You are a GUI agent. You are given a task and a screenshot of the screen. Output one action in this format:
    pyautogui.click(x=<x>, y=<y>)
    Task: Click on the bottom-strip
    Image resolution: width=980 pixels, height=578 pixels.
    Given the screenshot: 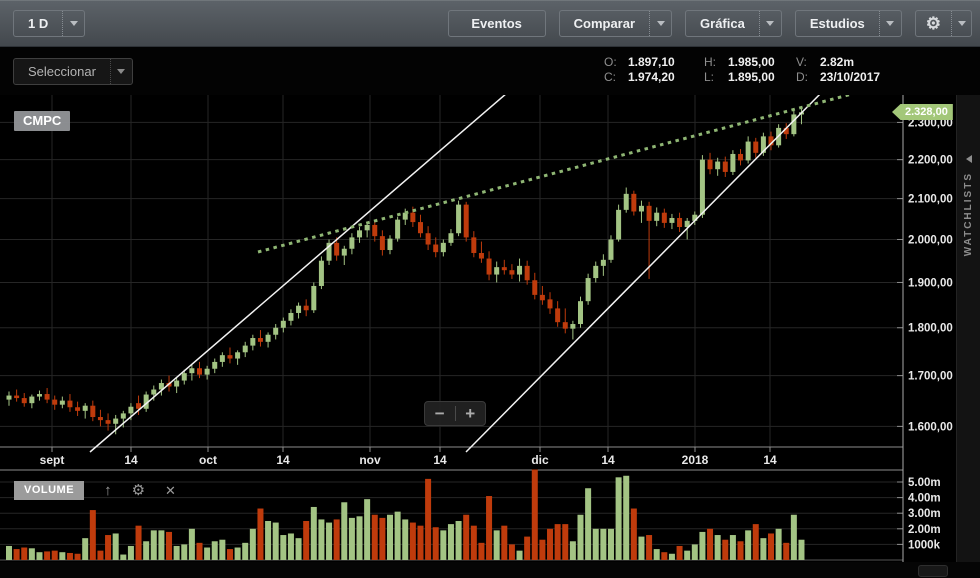 What is the action you would take?
    pyautogui.click(x=490, y=570)
    